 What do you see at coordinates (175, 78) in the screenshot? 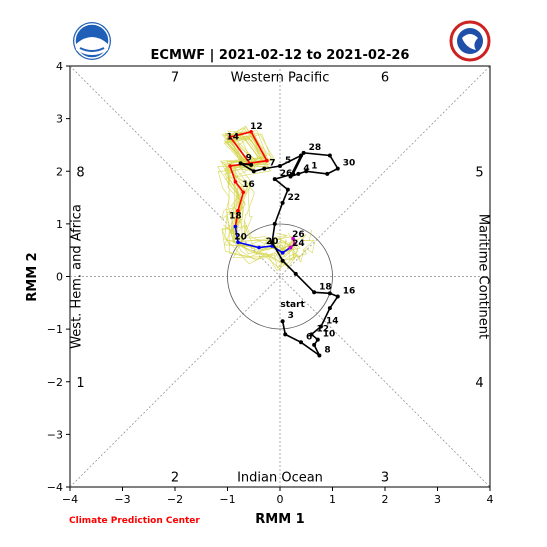
I see `phase-number: 7` at bounding box center [175, 78].